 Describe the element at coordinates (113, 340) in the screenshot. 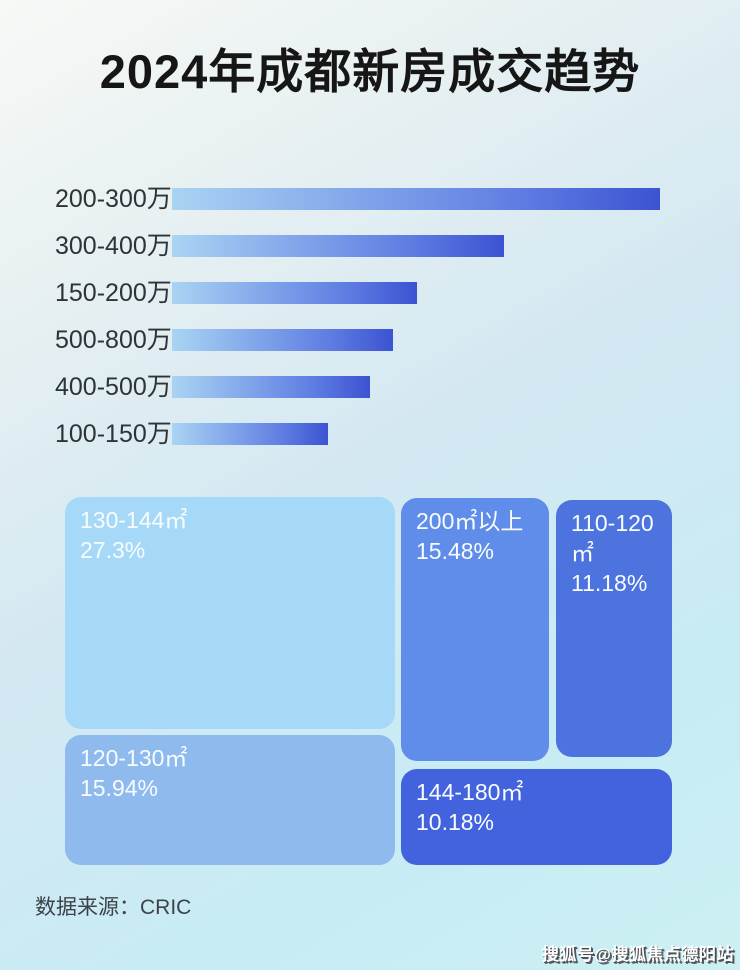

I see `bar-label: 500-800万` at that location.